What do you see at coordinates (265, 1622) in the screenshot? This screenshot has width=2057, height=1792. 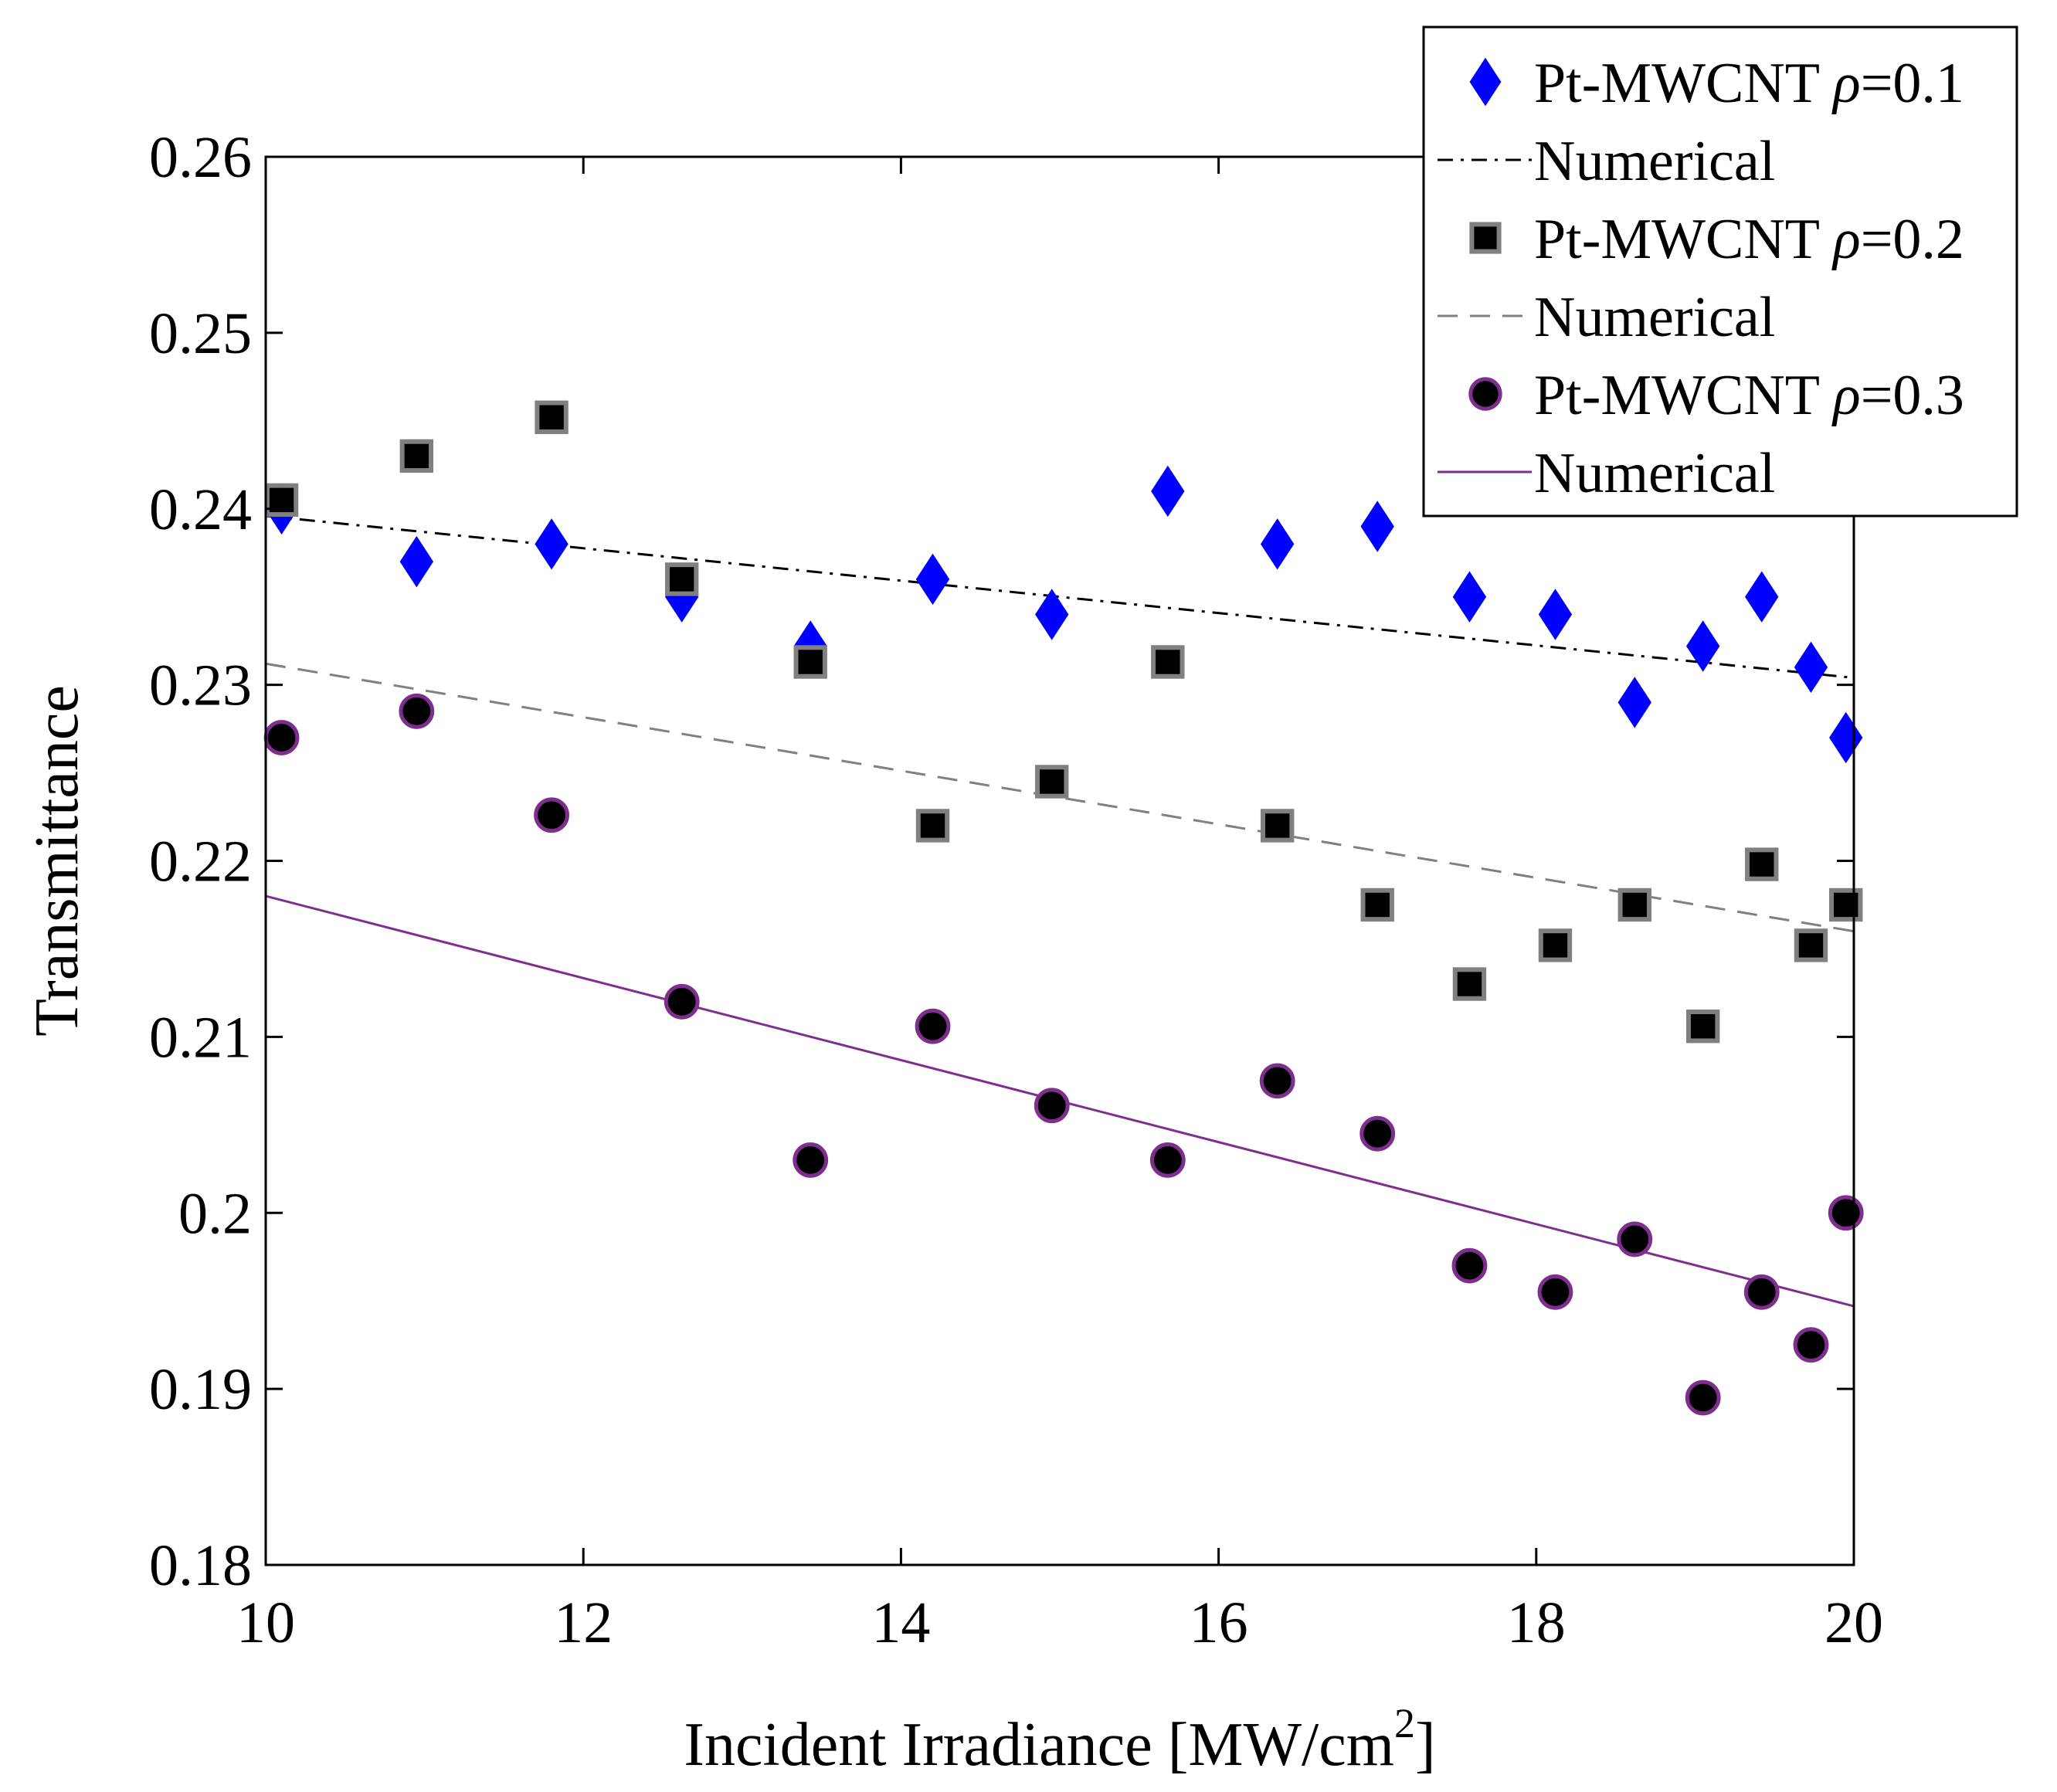 I see `x-tick-label: 10` at bounding box center [265, 1622].